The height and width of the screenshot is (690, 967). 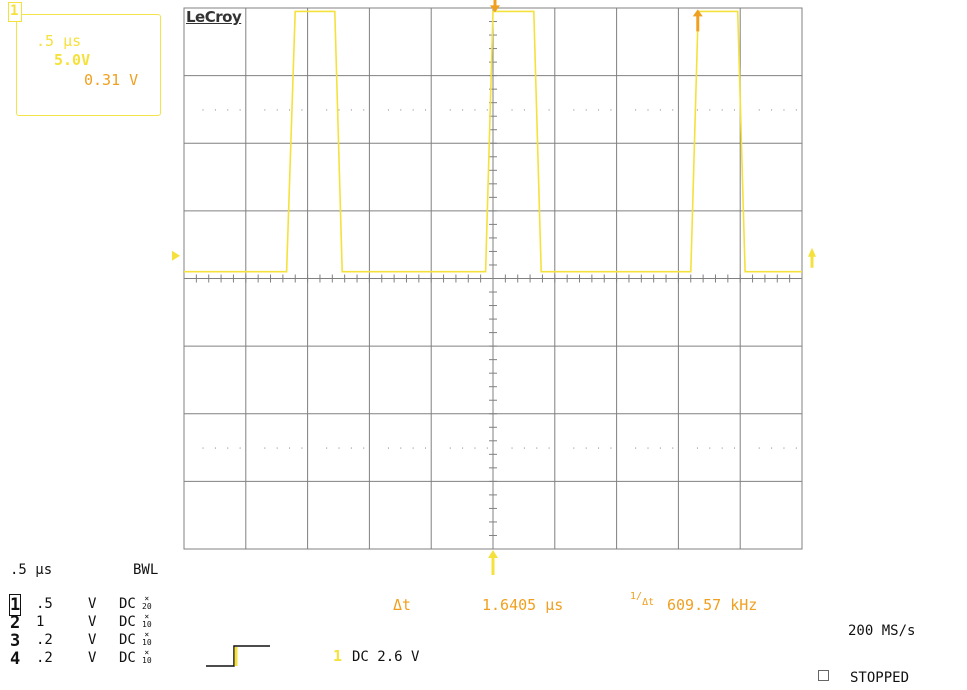 What do you see at coordinates (44, 640) in the screenshot?
I see `channel-scale: .2` at bounding box center [44, 640].